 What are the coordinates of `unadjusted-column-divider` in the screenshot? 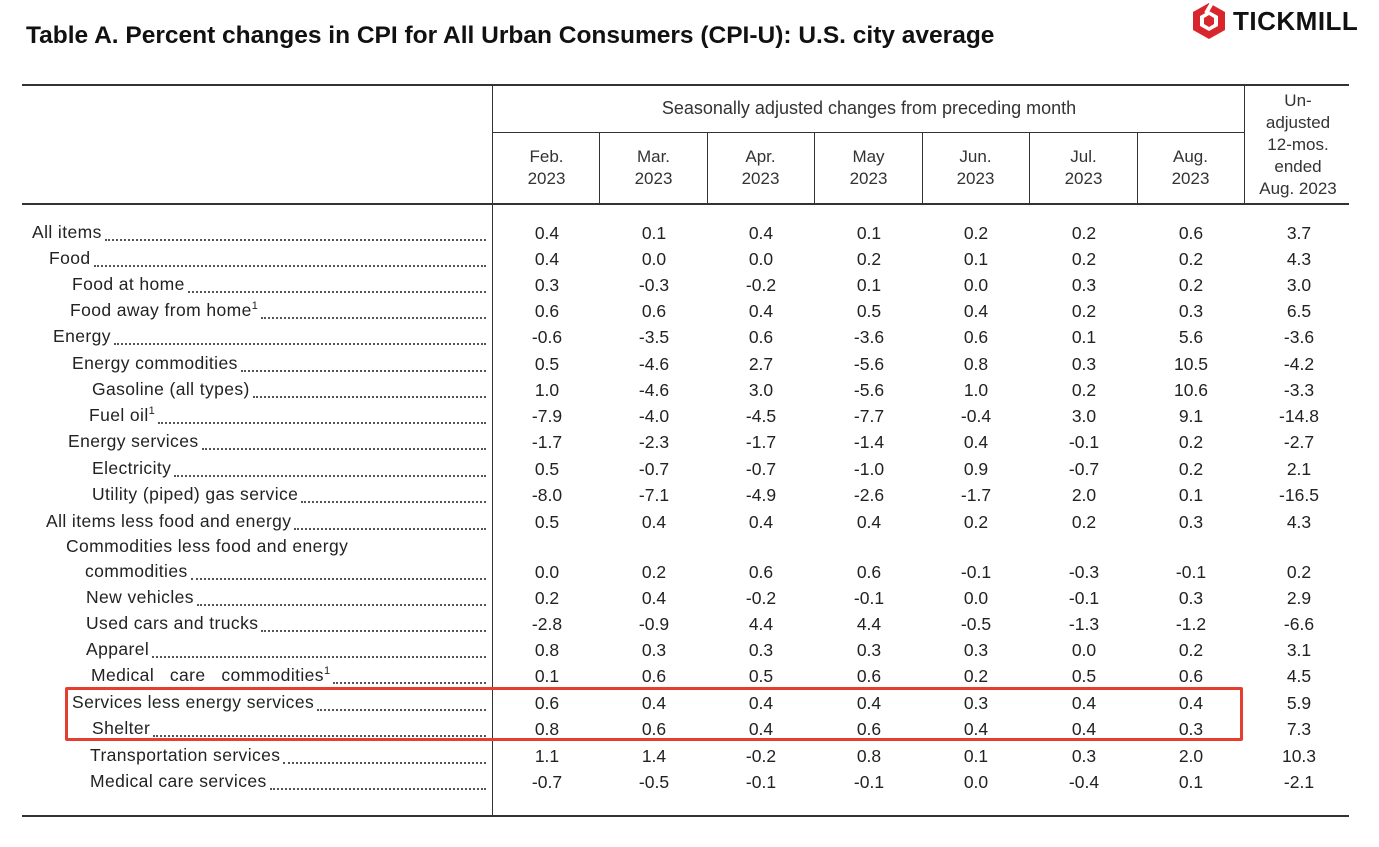 It's located at (1244, 144).